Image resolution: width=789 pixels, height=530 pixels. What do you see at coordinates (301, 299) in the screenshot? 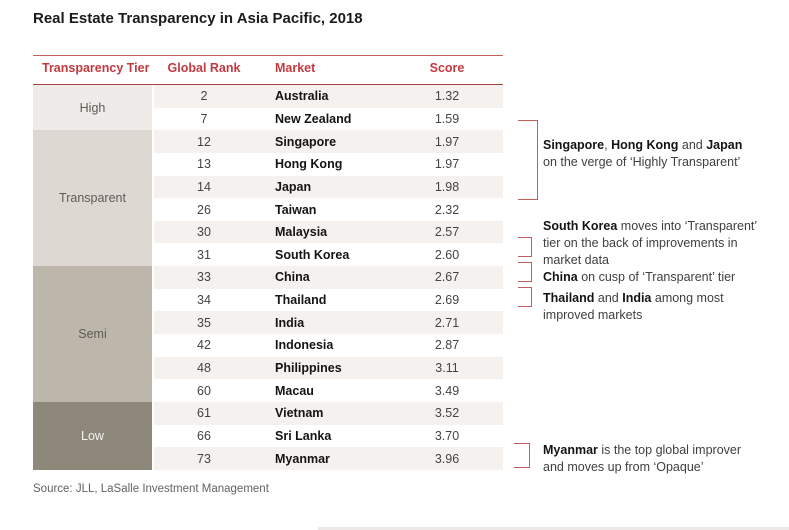
I see `cell-market: Thailand` at bounding box center [301, 299].